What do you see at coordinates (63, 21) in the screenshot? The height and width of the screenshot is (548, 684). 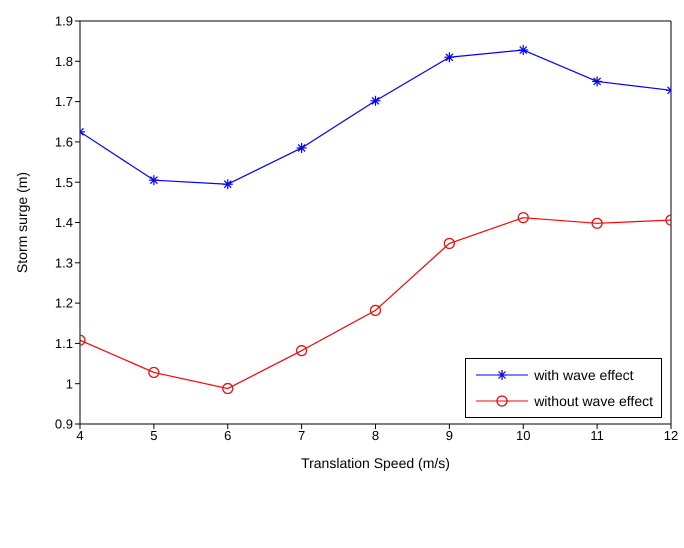 I see `y-tick-label: 1.9` at bounding box center [63, 21].